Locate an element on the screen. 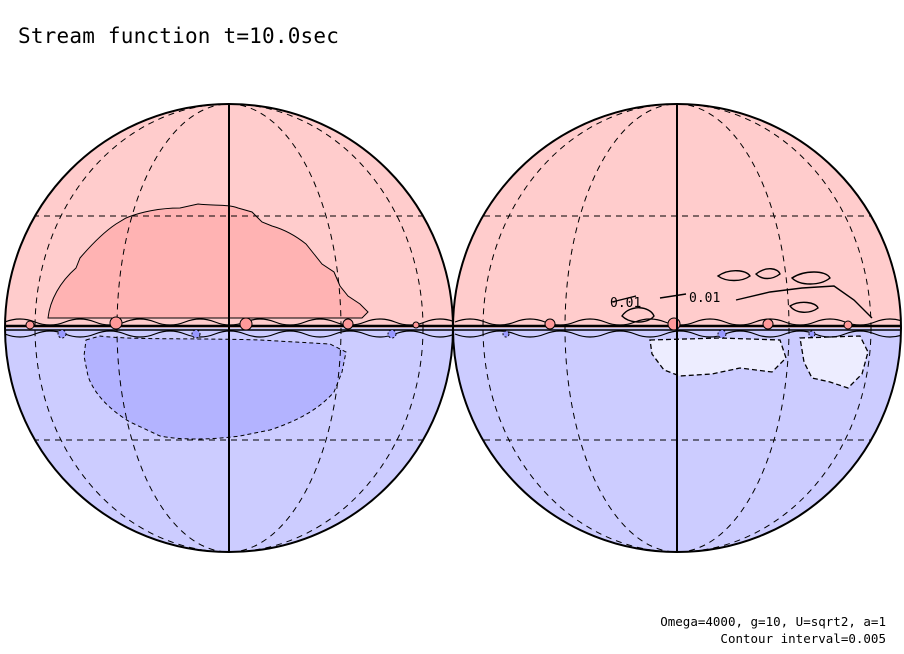 The image size is (904, 654). plot-title: Stream function t=10.0sec is located at coordinates (179, 36).